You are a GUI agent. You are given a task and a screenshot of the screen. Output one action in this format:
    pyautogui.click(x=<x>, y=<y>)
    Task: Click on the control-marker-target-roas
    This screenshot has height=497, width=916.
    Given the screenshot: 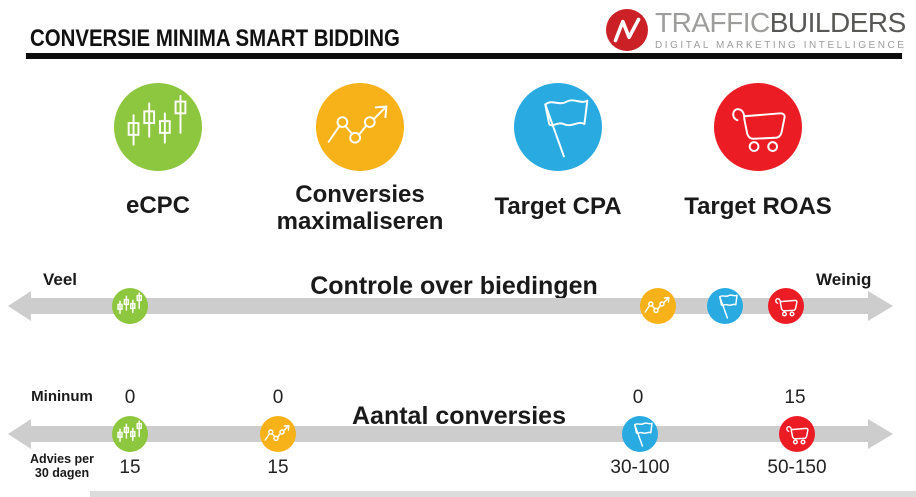 What is the action you would take?
    pyautogui.click(x=786, y=306)
    